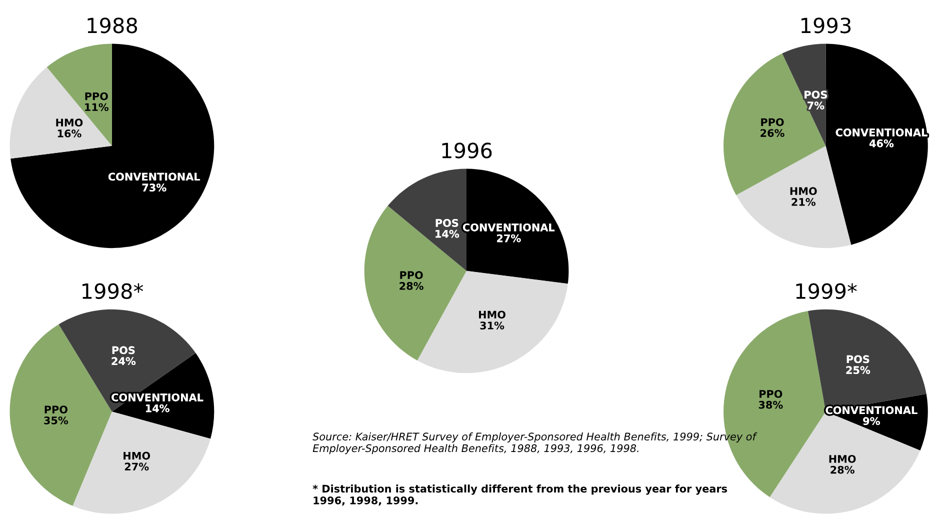  What do you see at coordinates (467, 150) in the screenshot?
I see `chart-title: 1996` at bounding box center [467, 150].